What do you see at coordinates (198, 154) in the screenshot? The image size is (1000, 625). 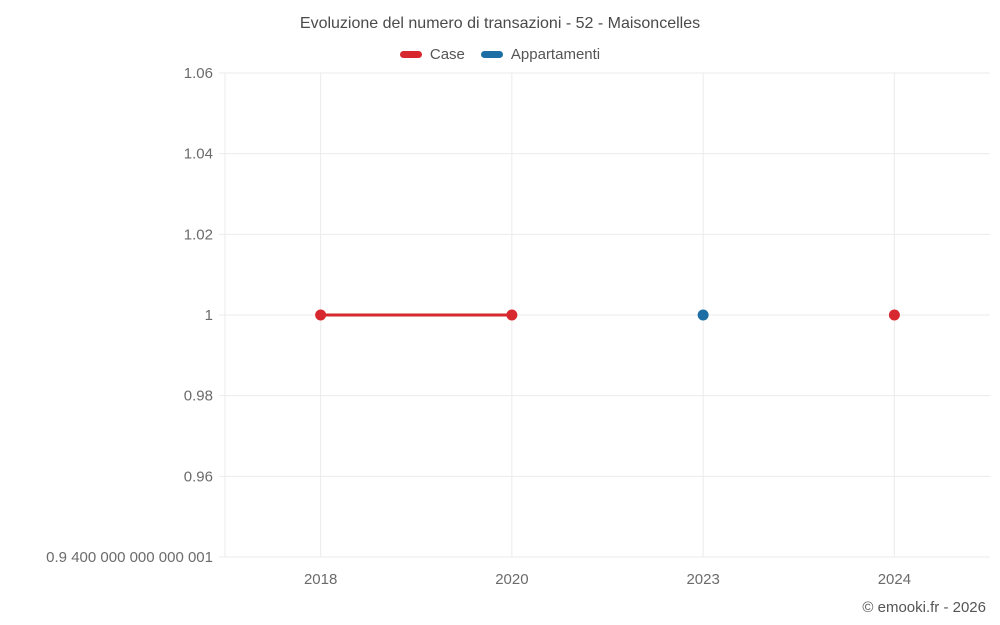 I see `y-axis-label: 1.04` at bounding box center [198, 154].